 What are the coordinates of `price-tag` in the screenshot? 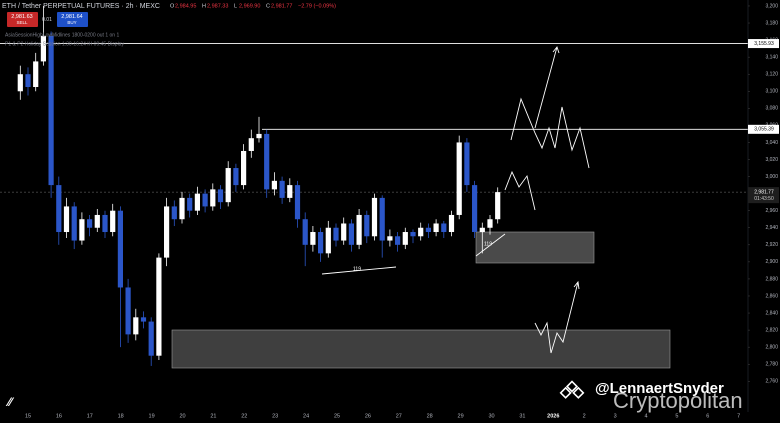 It's located at (763, 44).